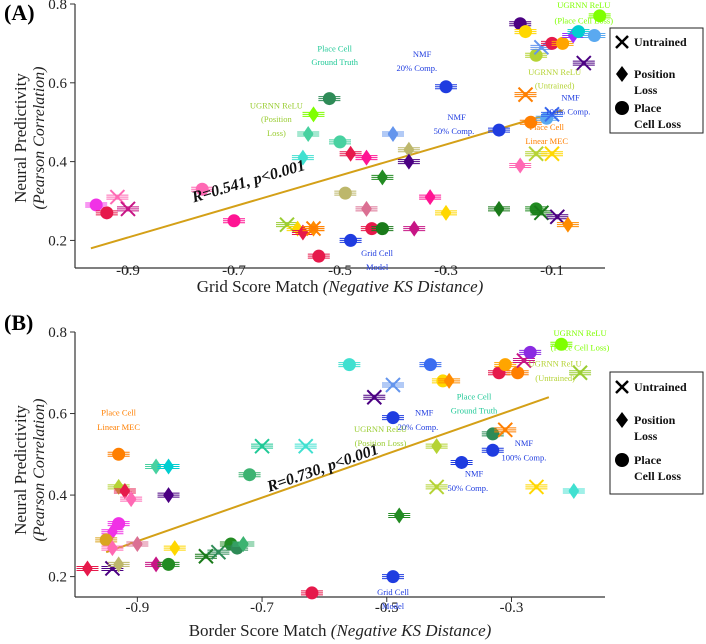 This screenshot has width=706, height=644. I want to click on annotation-label: Model, so click(393, 606).